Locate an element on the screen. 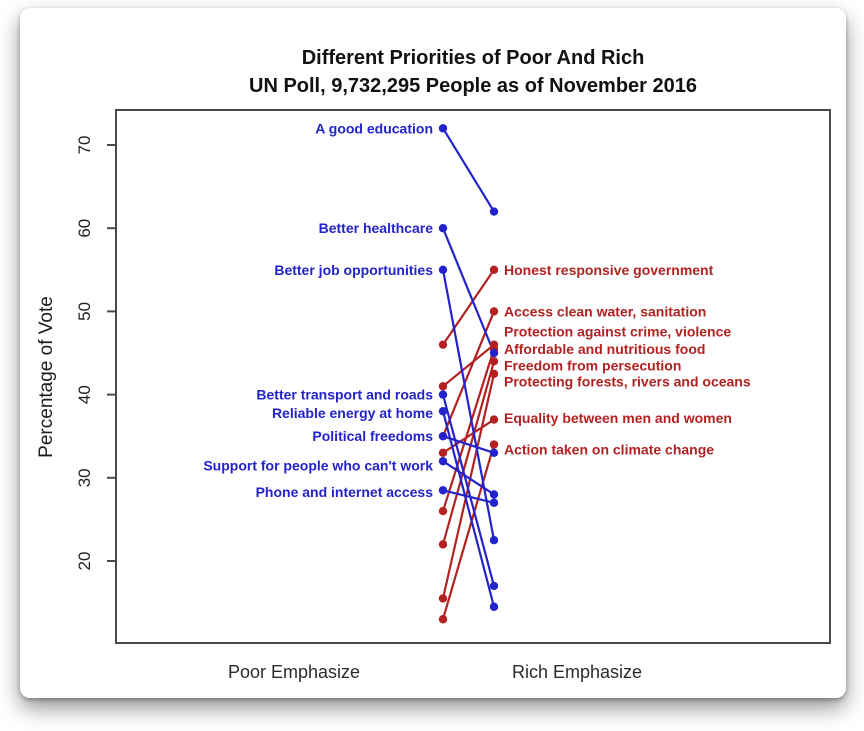 The image size is (864, 731). series-label: Reliable energy at home is located at coordinates (352, 413).